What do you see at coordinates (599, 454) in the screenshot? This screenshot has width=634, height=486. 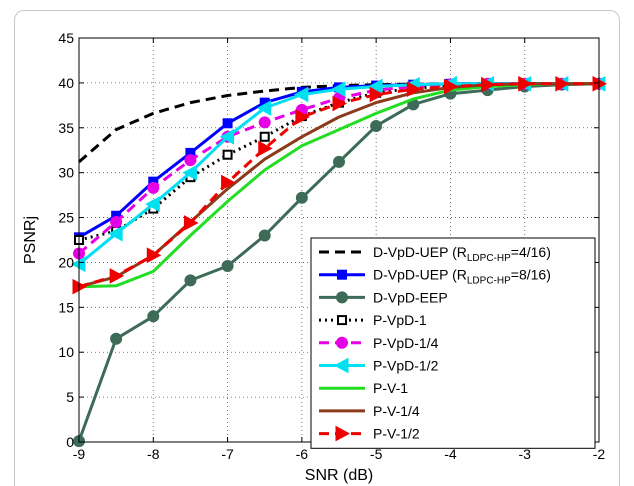 I see `x-tick-label: -2` at bounding box center [599, 454].